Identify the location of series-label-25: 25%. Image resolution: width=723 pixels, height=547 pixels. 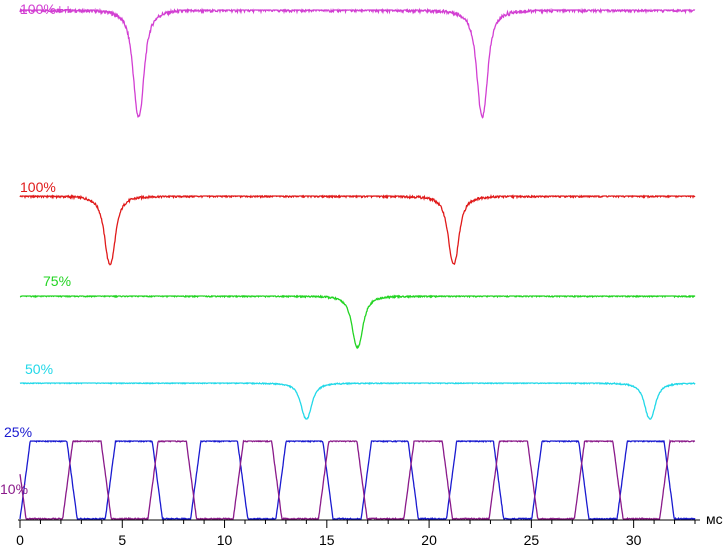
(18, 432).